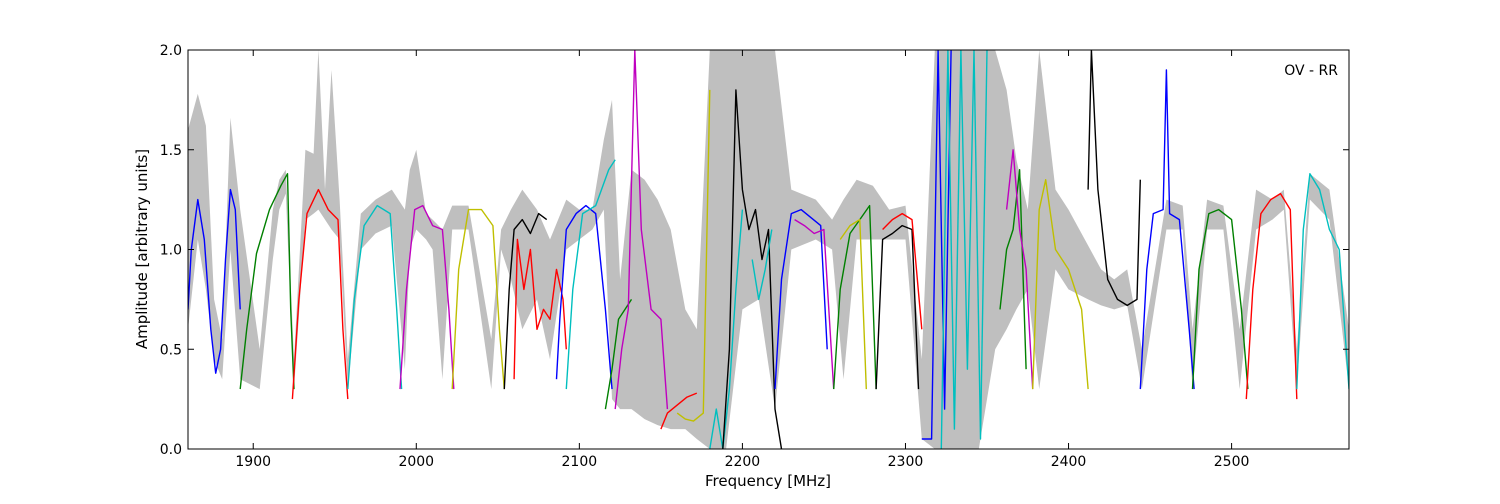 Image resolution: width=1500 pixels, height=504 pixels. Describe the element at coordinates (253, 462) in the screenshot. I see `x-tick-label: 1900` at that location.